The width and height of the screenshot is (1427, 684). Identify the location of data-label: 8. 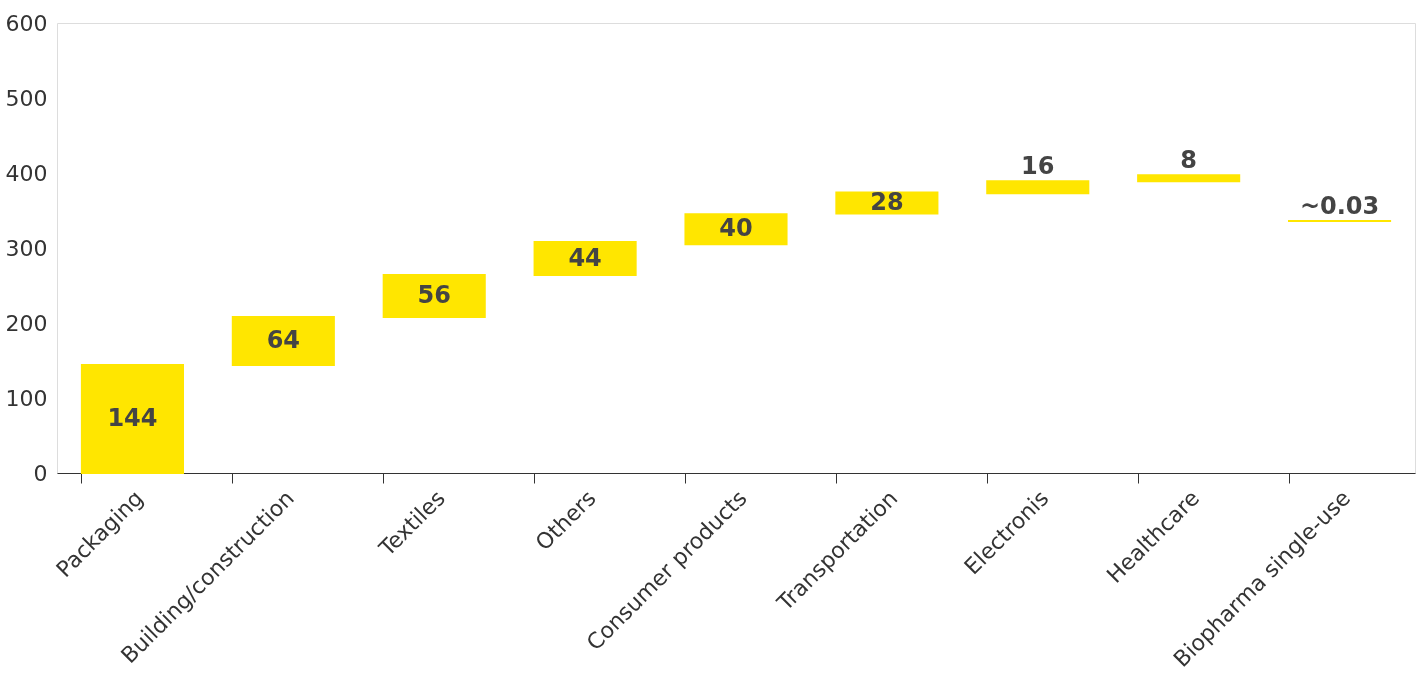
(1189, 160).